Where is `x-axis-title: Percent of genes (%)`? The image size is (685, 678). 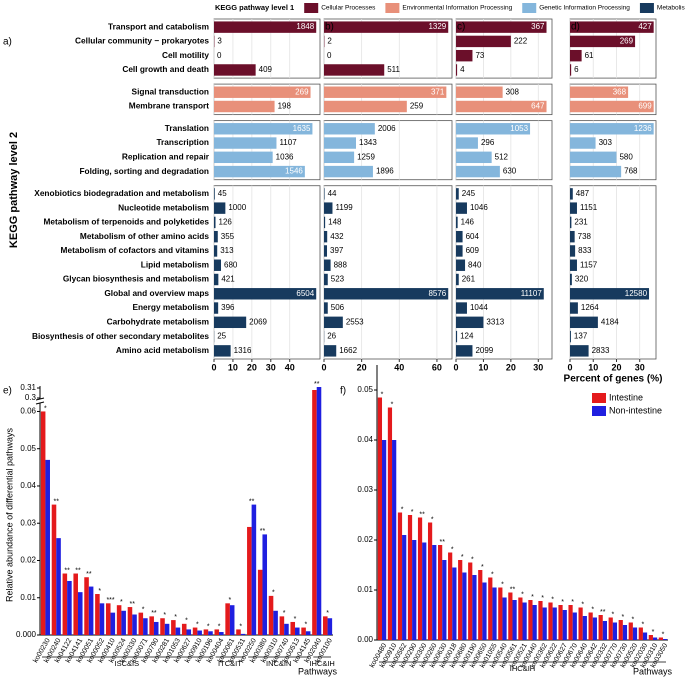
x-axis-title: Percent of genes (%) is located at coordinates (613, 379).